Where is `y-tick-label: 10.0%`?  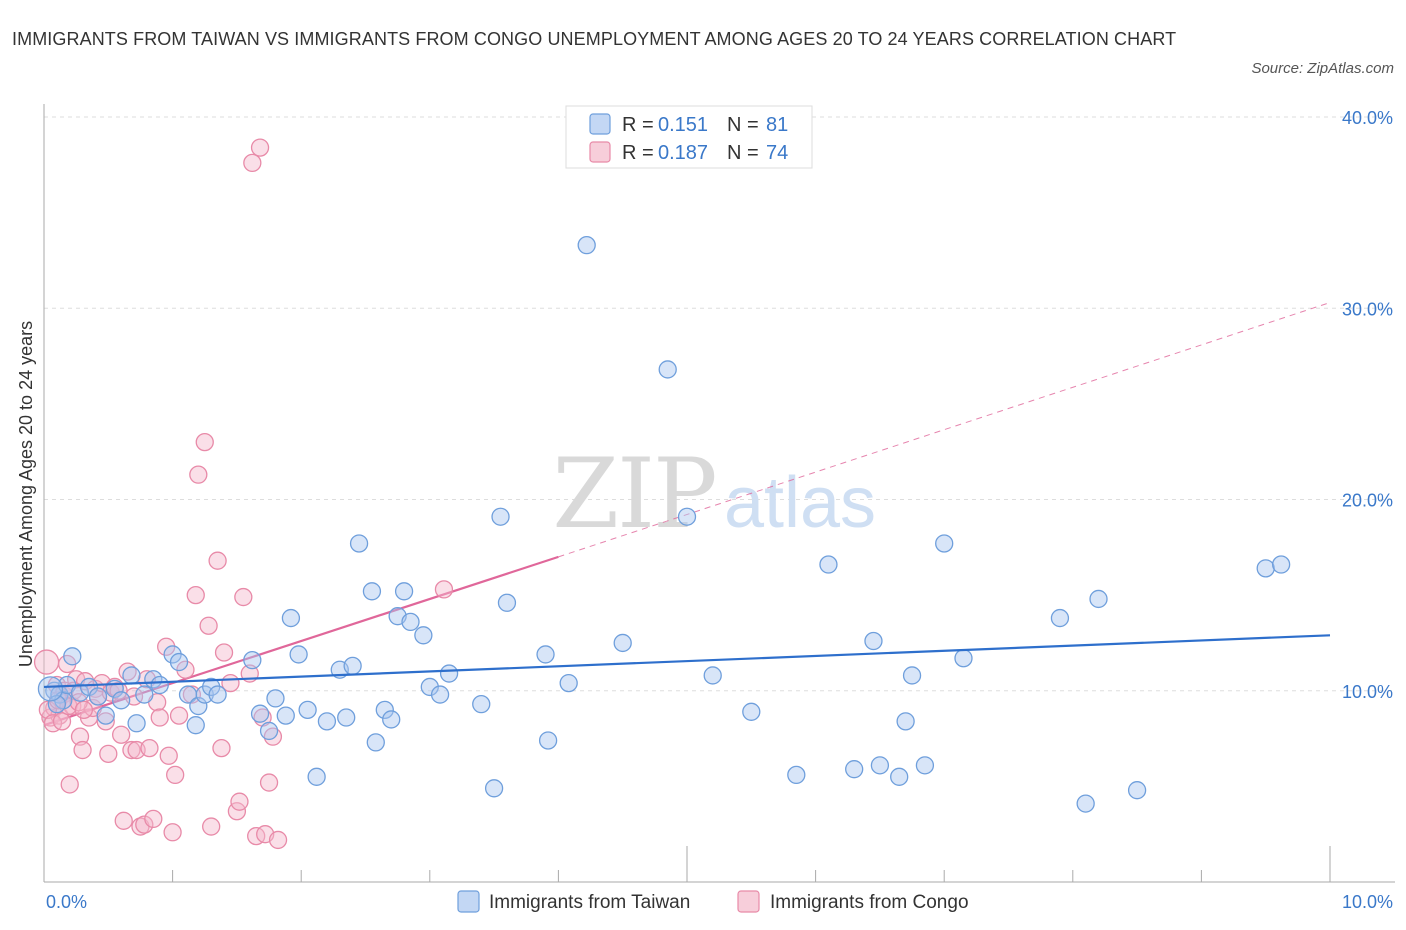 y-tick-label: 10.0% is located at coordinates (1367, 692).